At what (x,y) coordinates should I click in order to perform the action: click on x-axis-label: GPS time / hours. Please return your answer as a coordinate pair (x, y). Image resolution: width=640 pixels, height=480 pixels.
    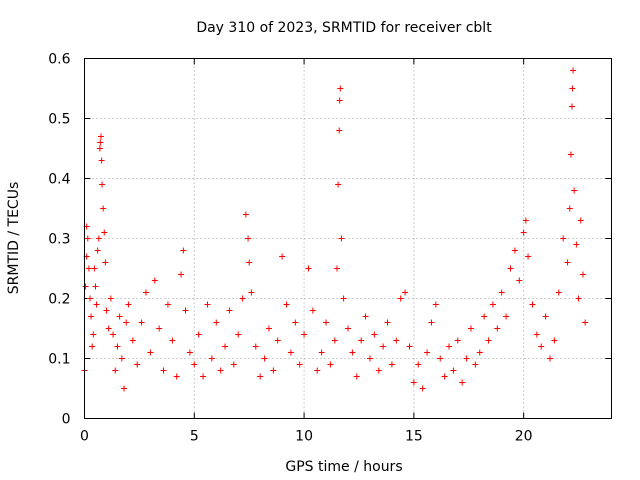
    Looking at the image, I should click on (343, 467).